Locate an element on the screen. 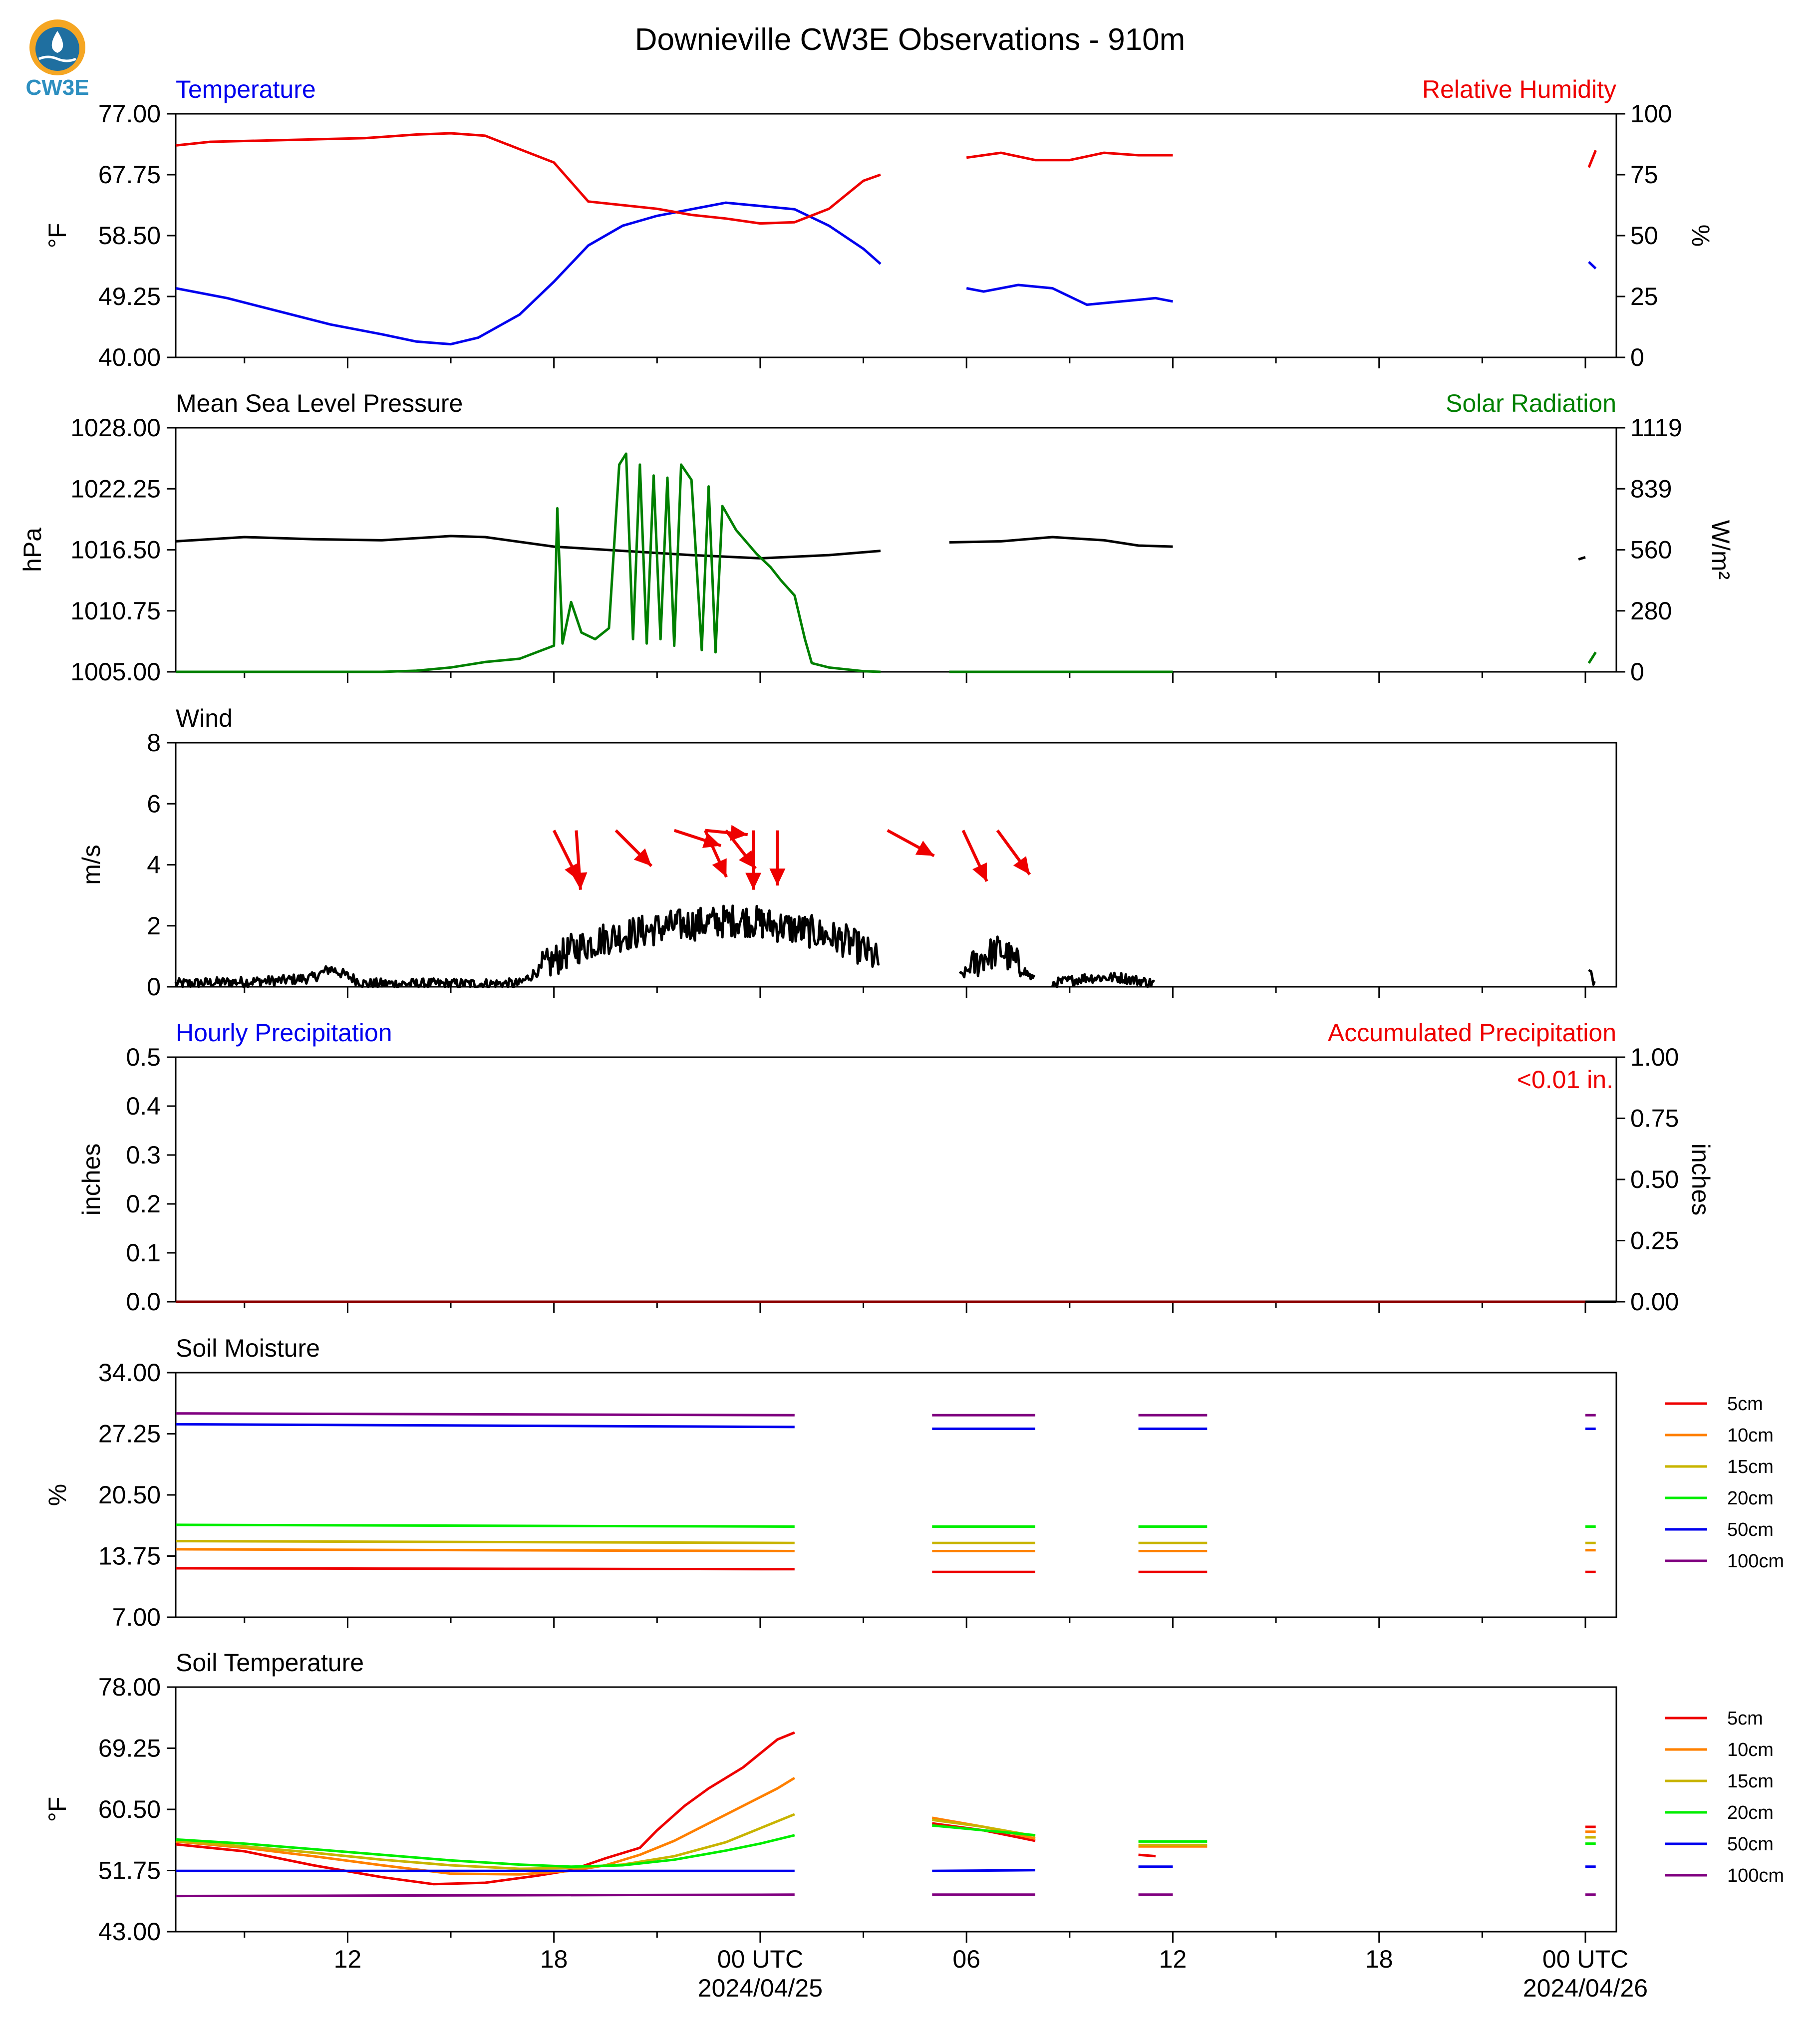 The image size is (1820, 2028). y-tick-label: 6 is located at coordinates (154, 804).